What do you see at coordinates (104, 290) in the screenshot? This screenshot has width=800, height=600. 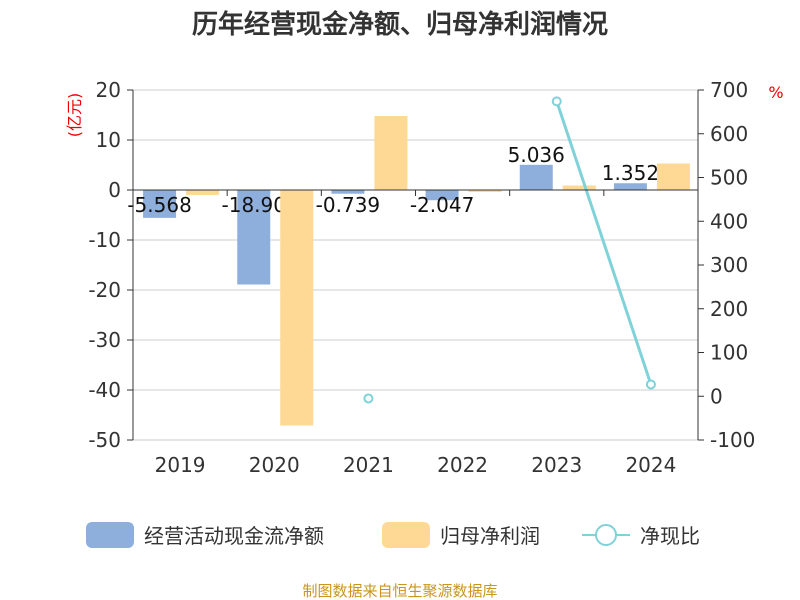 I see `left-tick-label: -20` at bounding box center [104, 290].